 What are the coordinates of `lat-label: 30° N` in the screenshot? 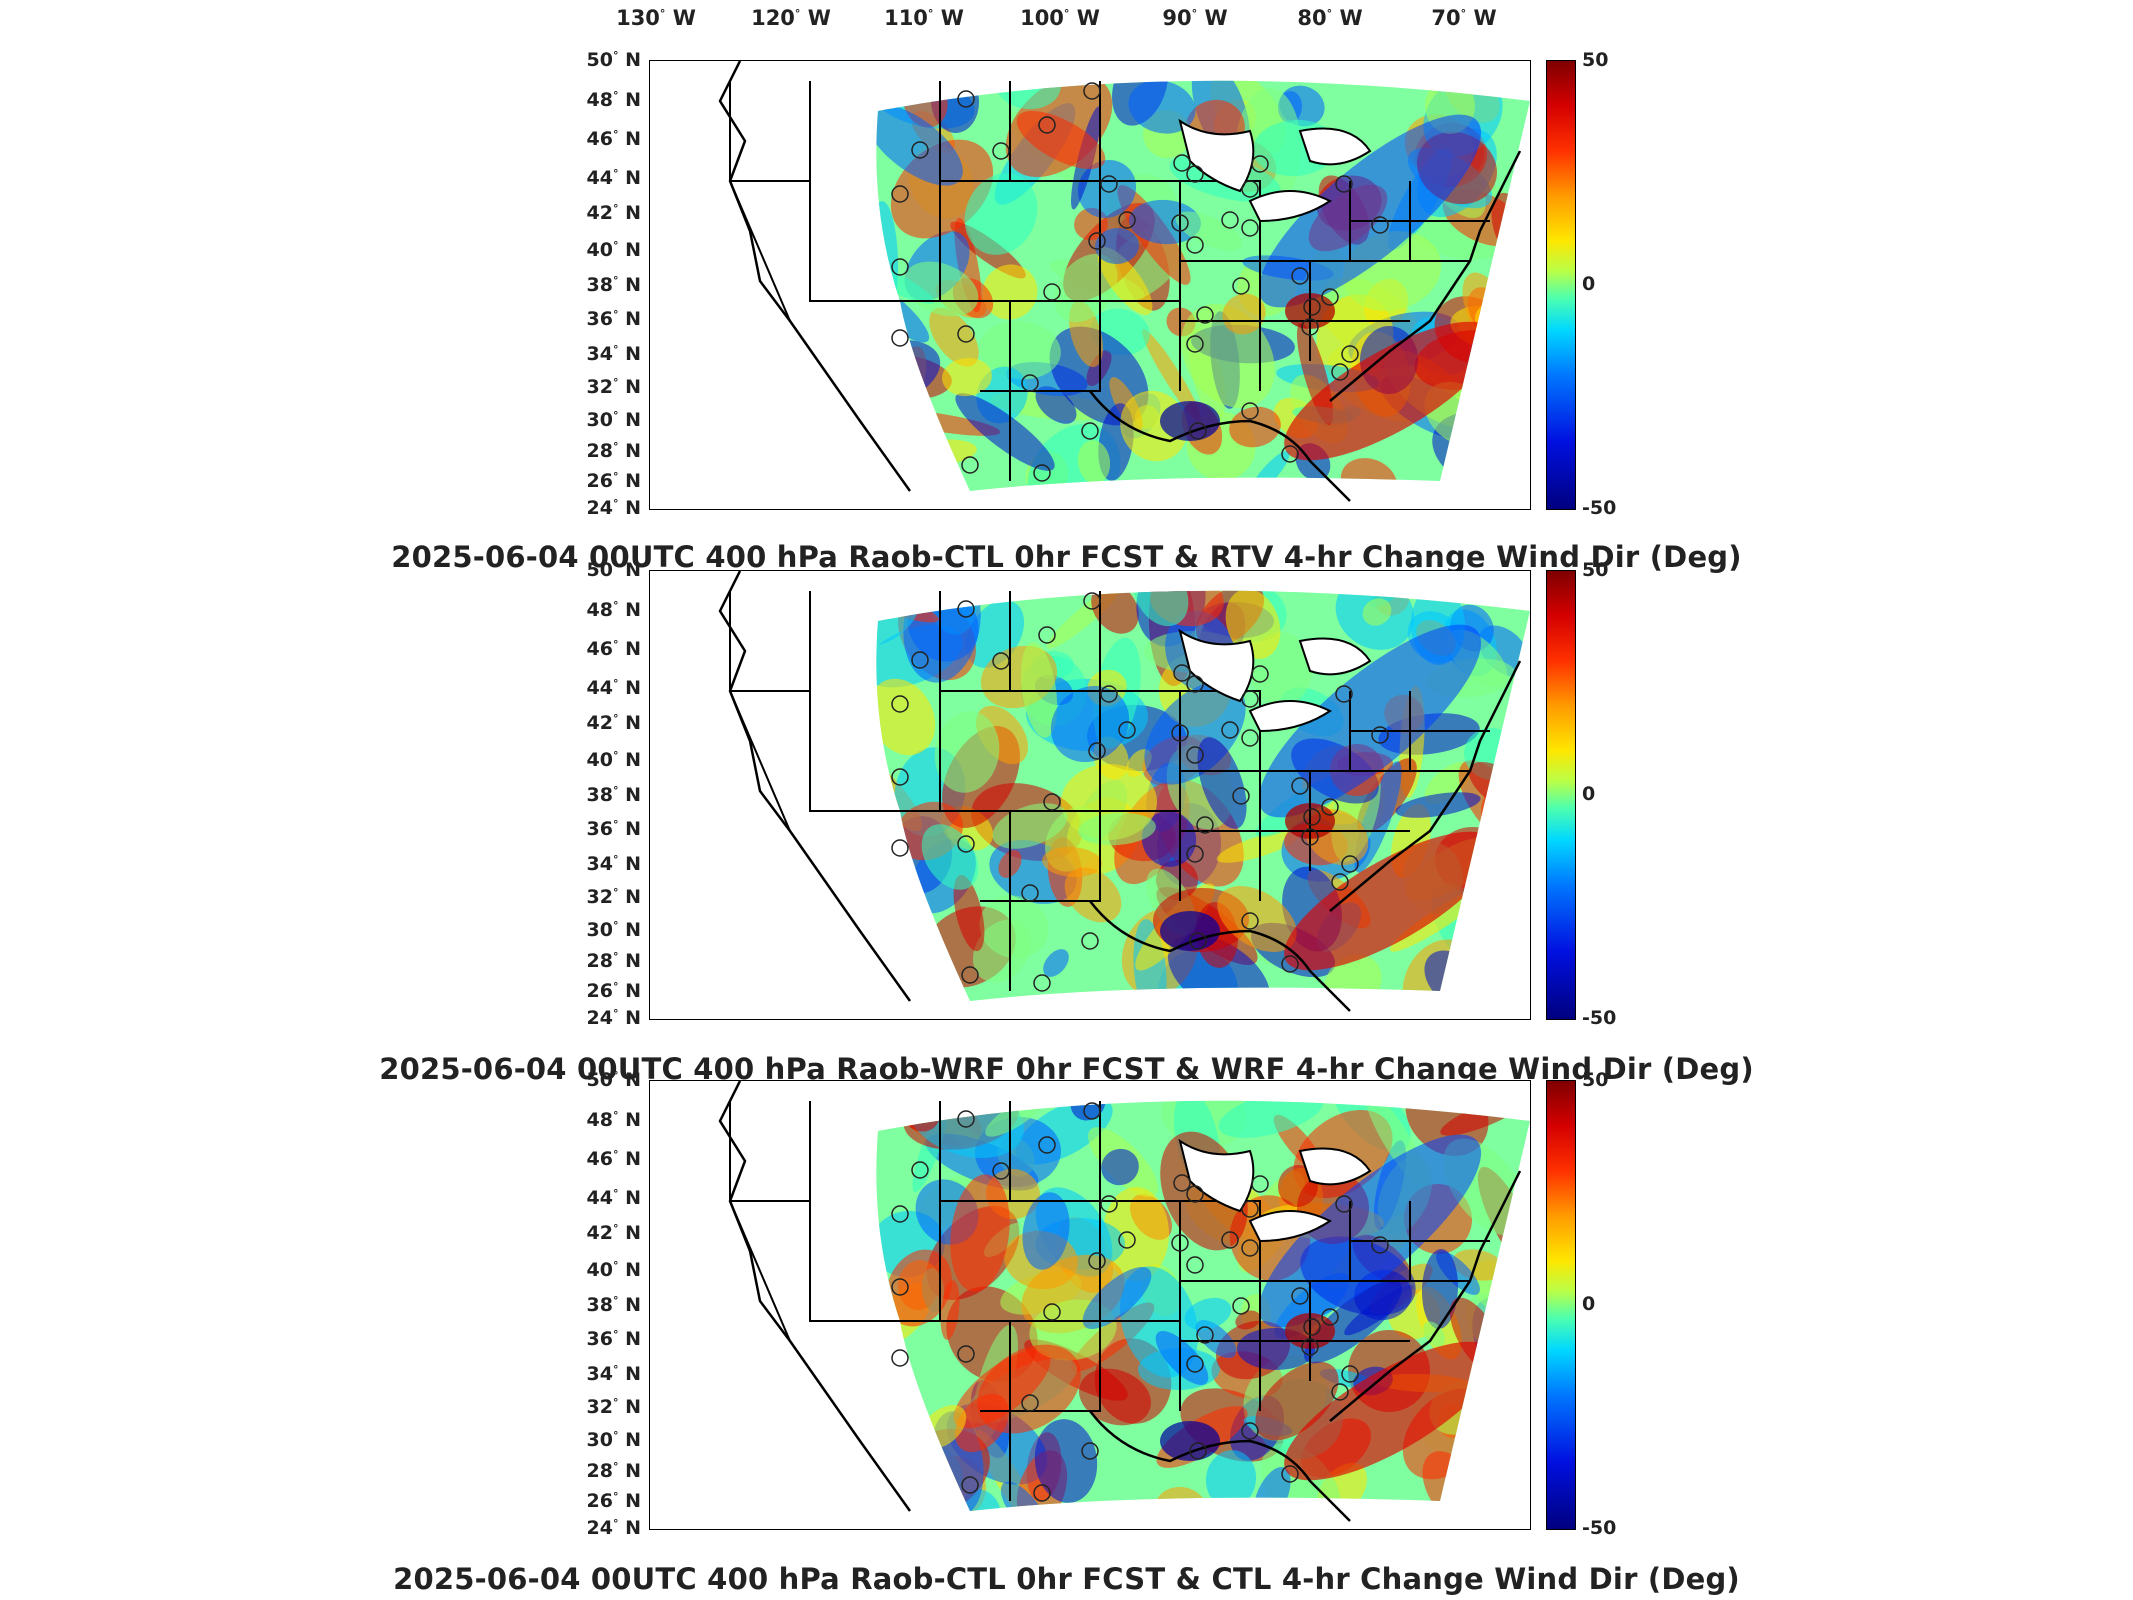 It's located at (613, 930).